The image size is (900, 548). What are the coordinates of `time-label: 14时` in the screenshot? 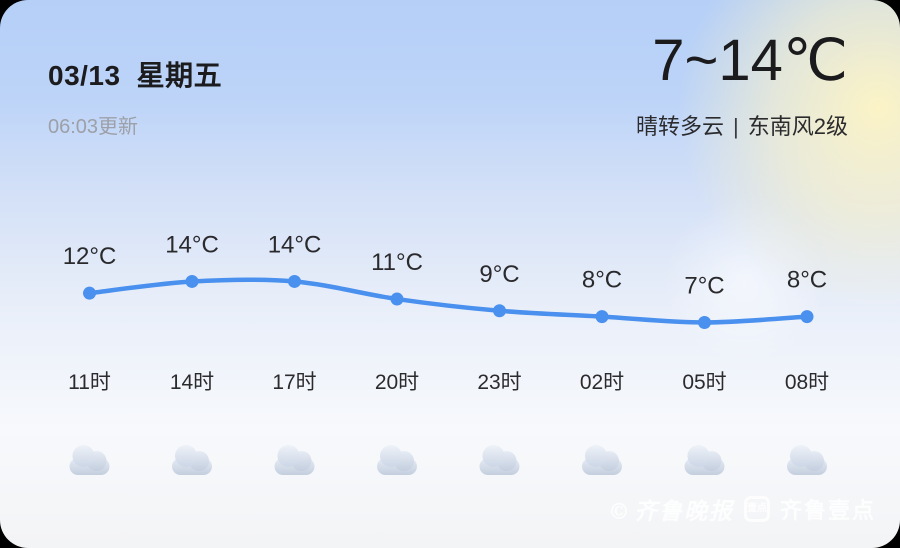 It's located at (192, 382).